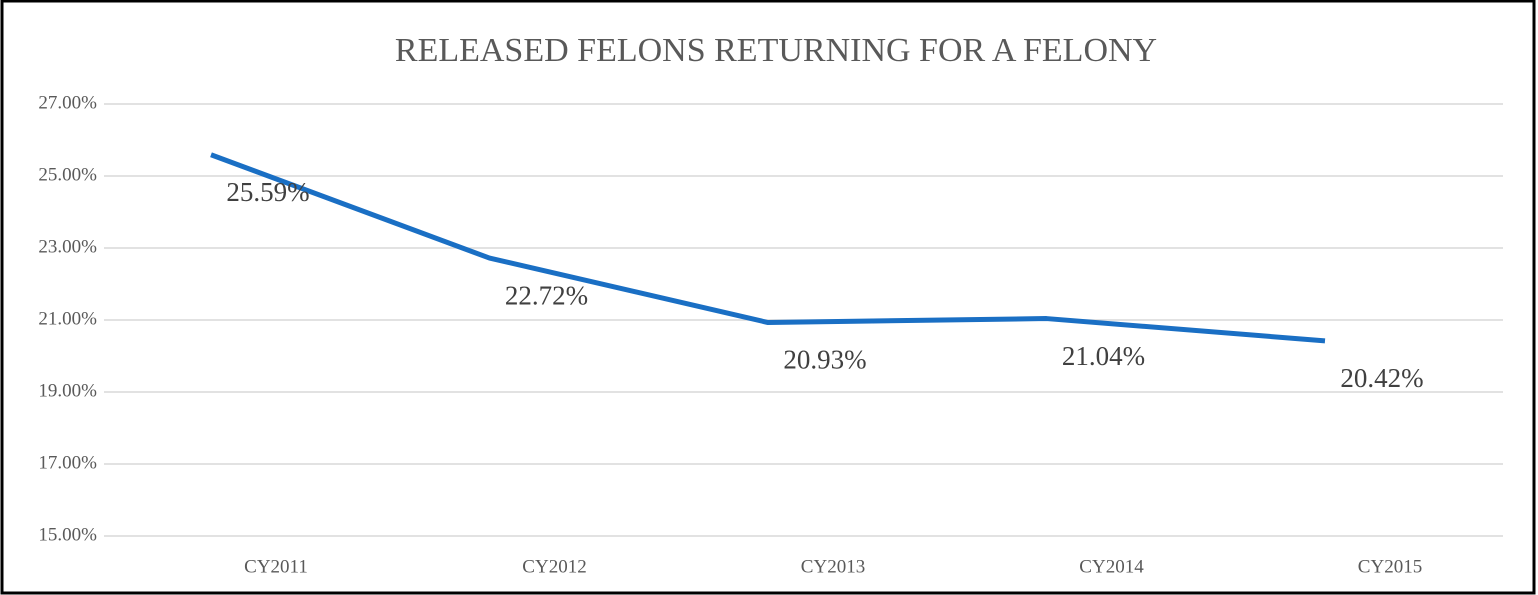 The width and height of the screenshot is (1538, 595). Describe the element at coordinates (1390, 566) in the screenshot. I see `x-tick-label: CY2015` at that location.